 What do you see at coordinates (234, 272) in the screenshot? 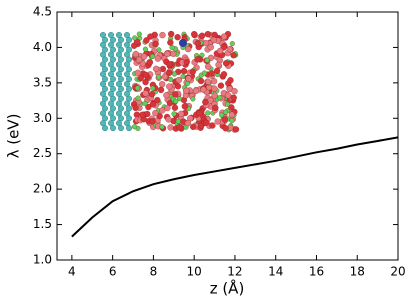
I see `x-tick-label: 12` at bounding box center [234, 272].